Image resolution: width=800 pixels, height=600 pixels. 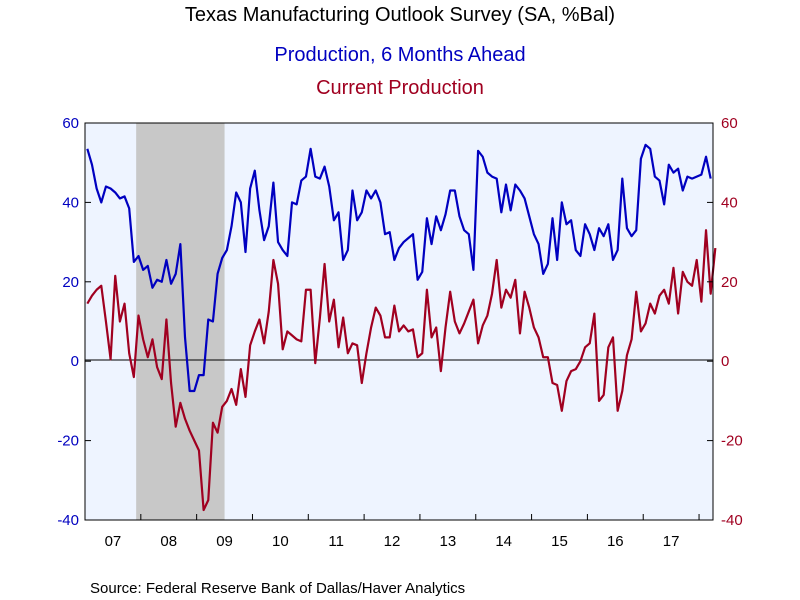 I want to click on right-axis-tick-label: 20, so click(x=729, y=282).